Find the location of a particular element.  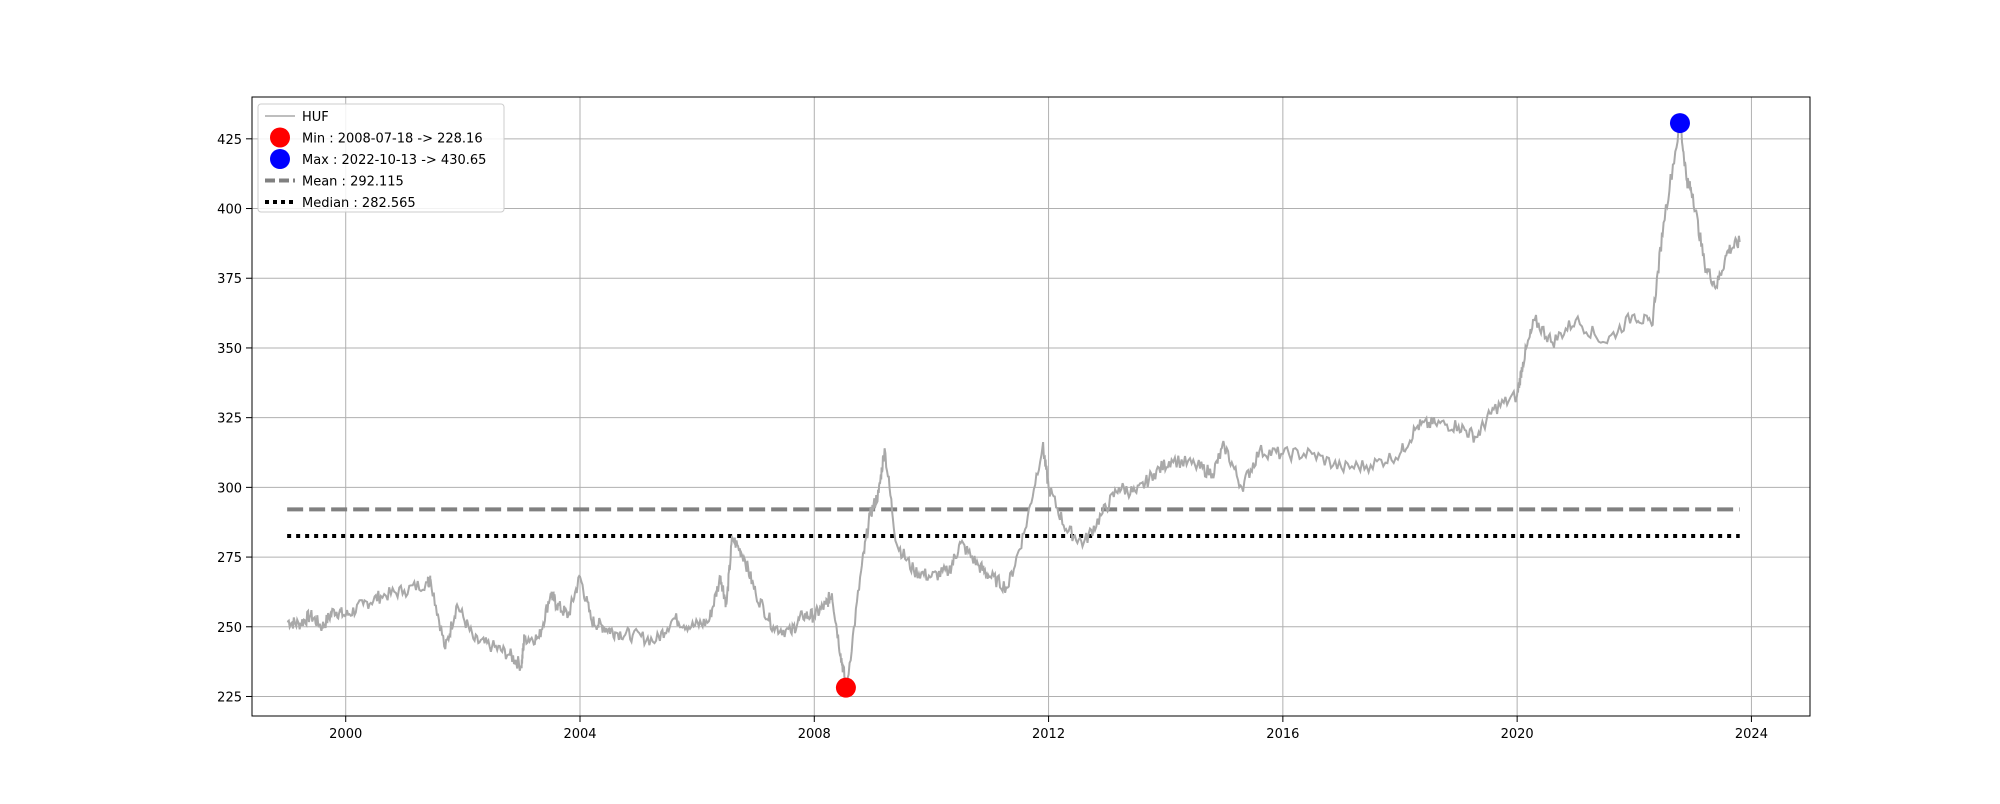

reference-lines is located at coordinates (1013, 522).